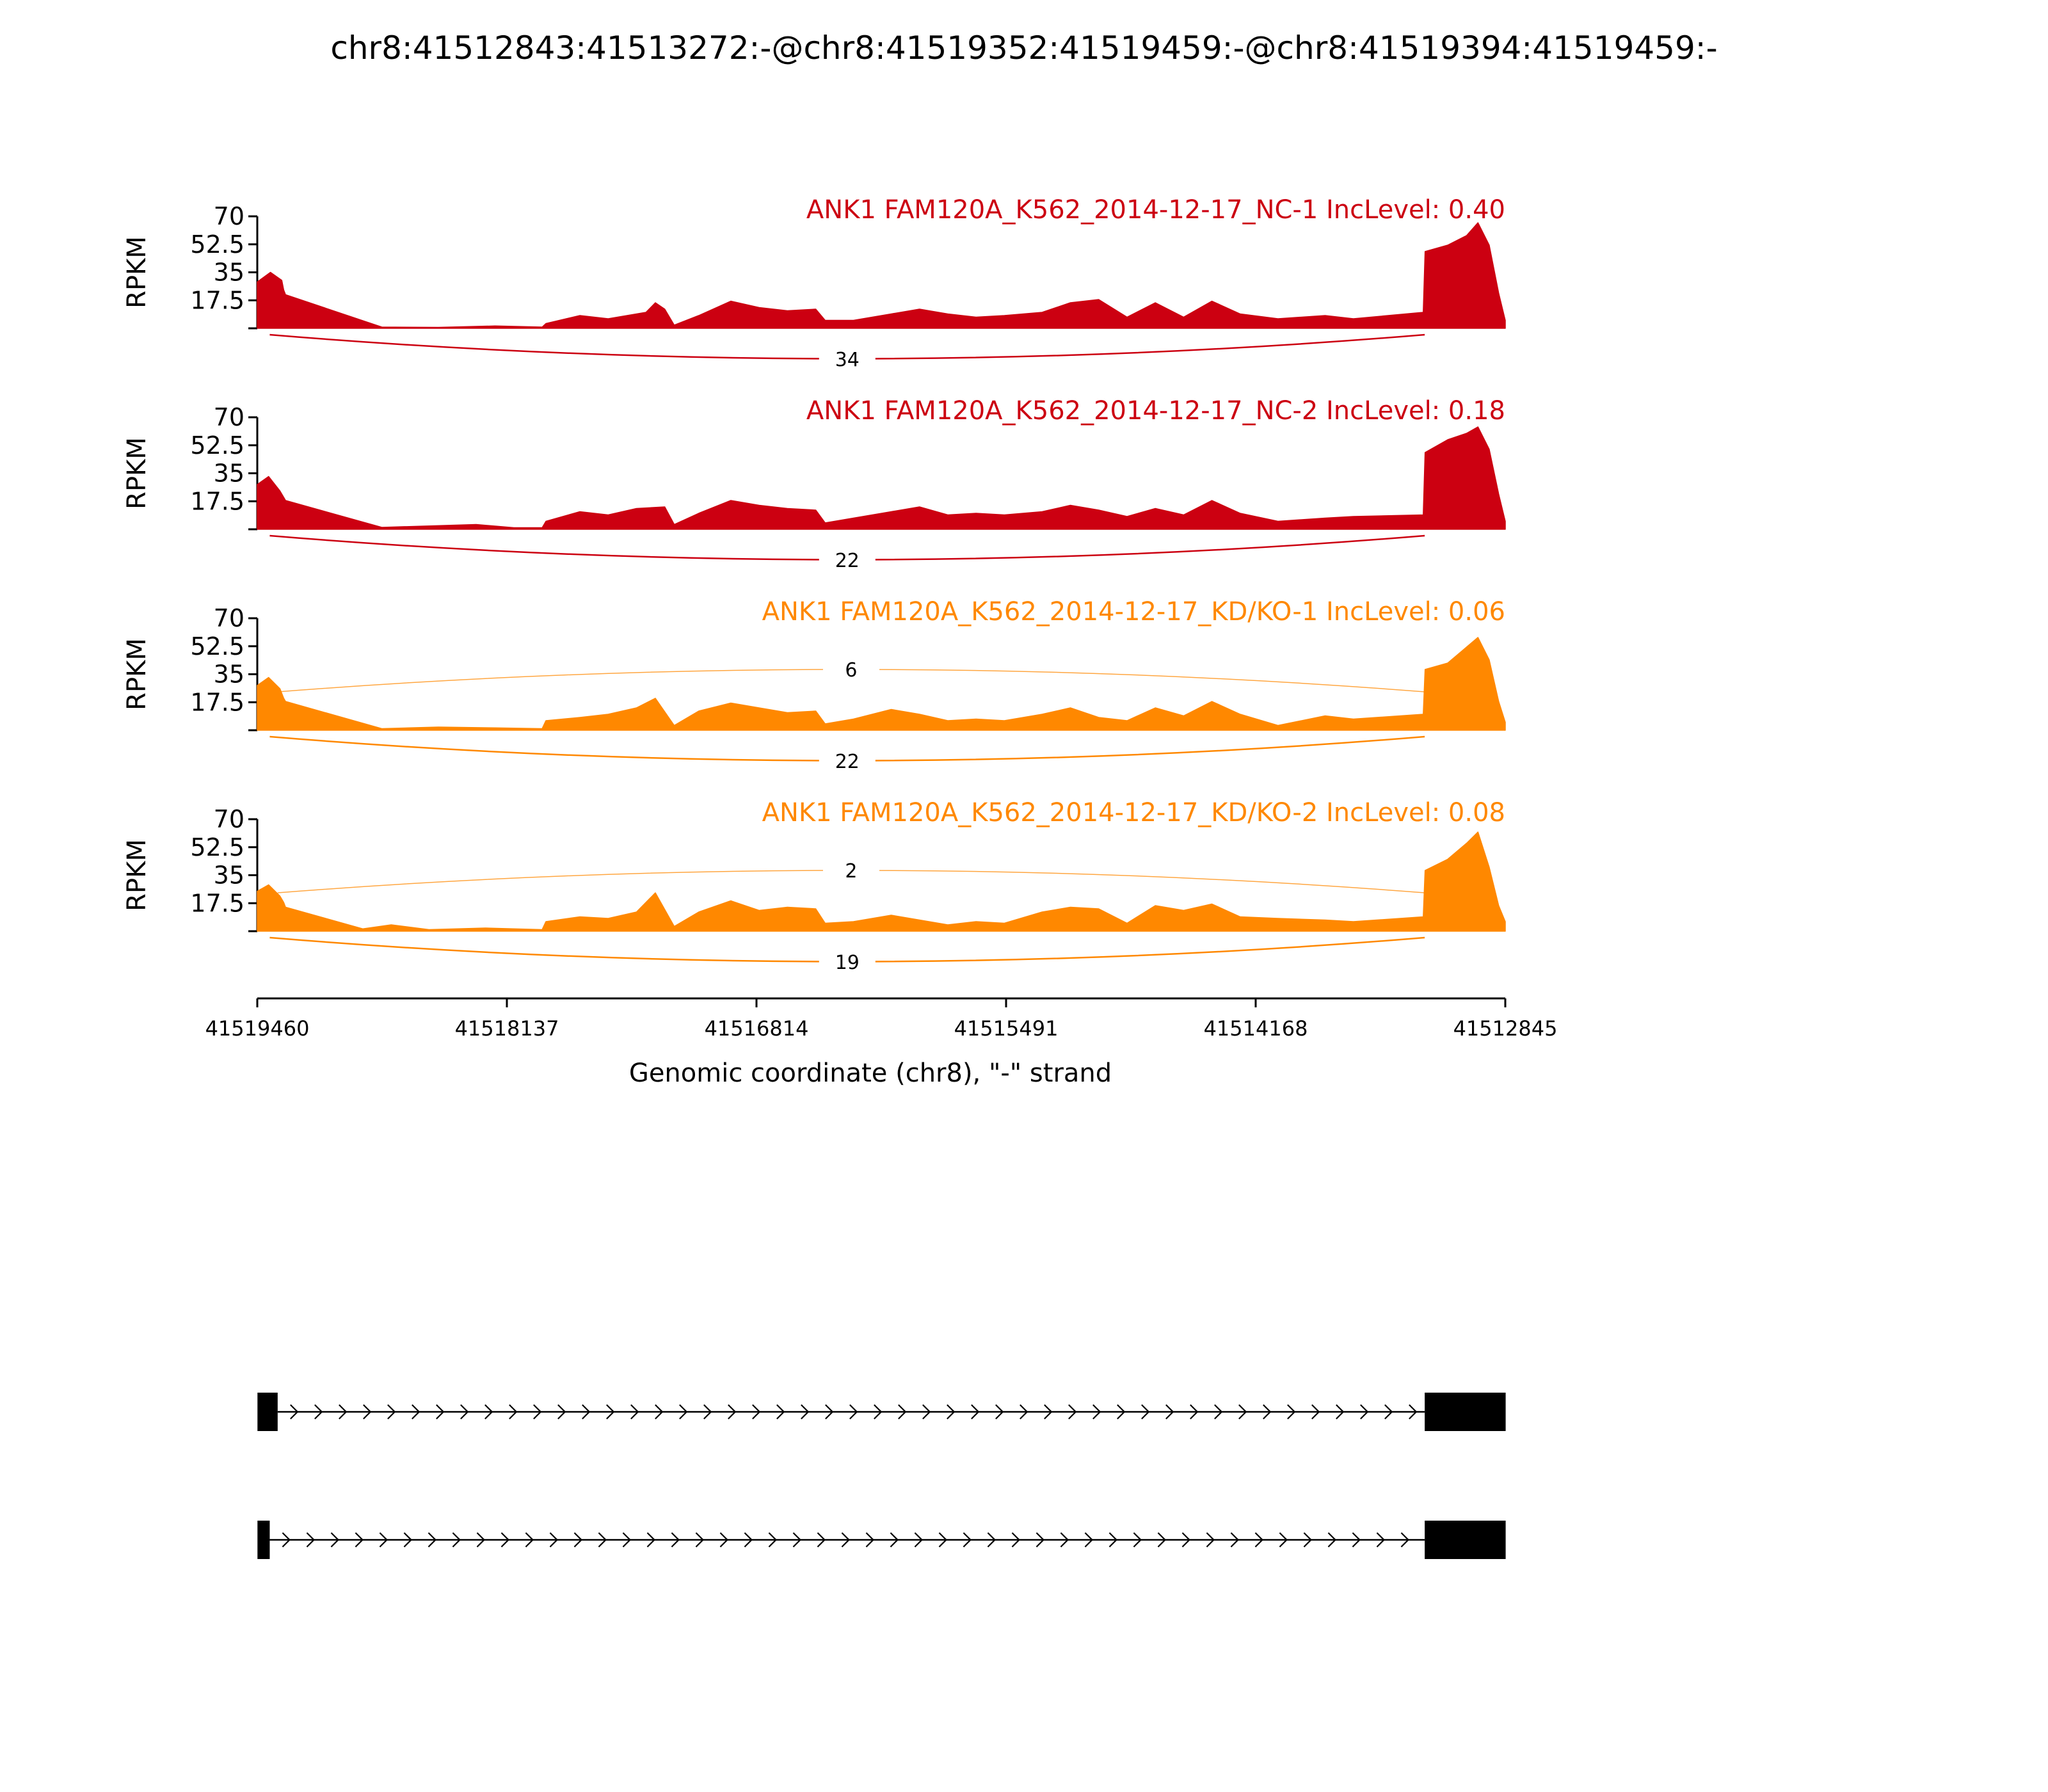  I want to click on junction-count: 34, so click(847, 360).